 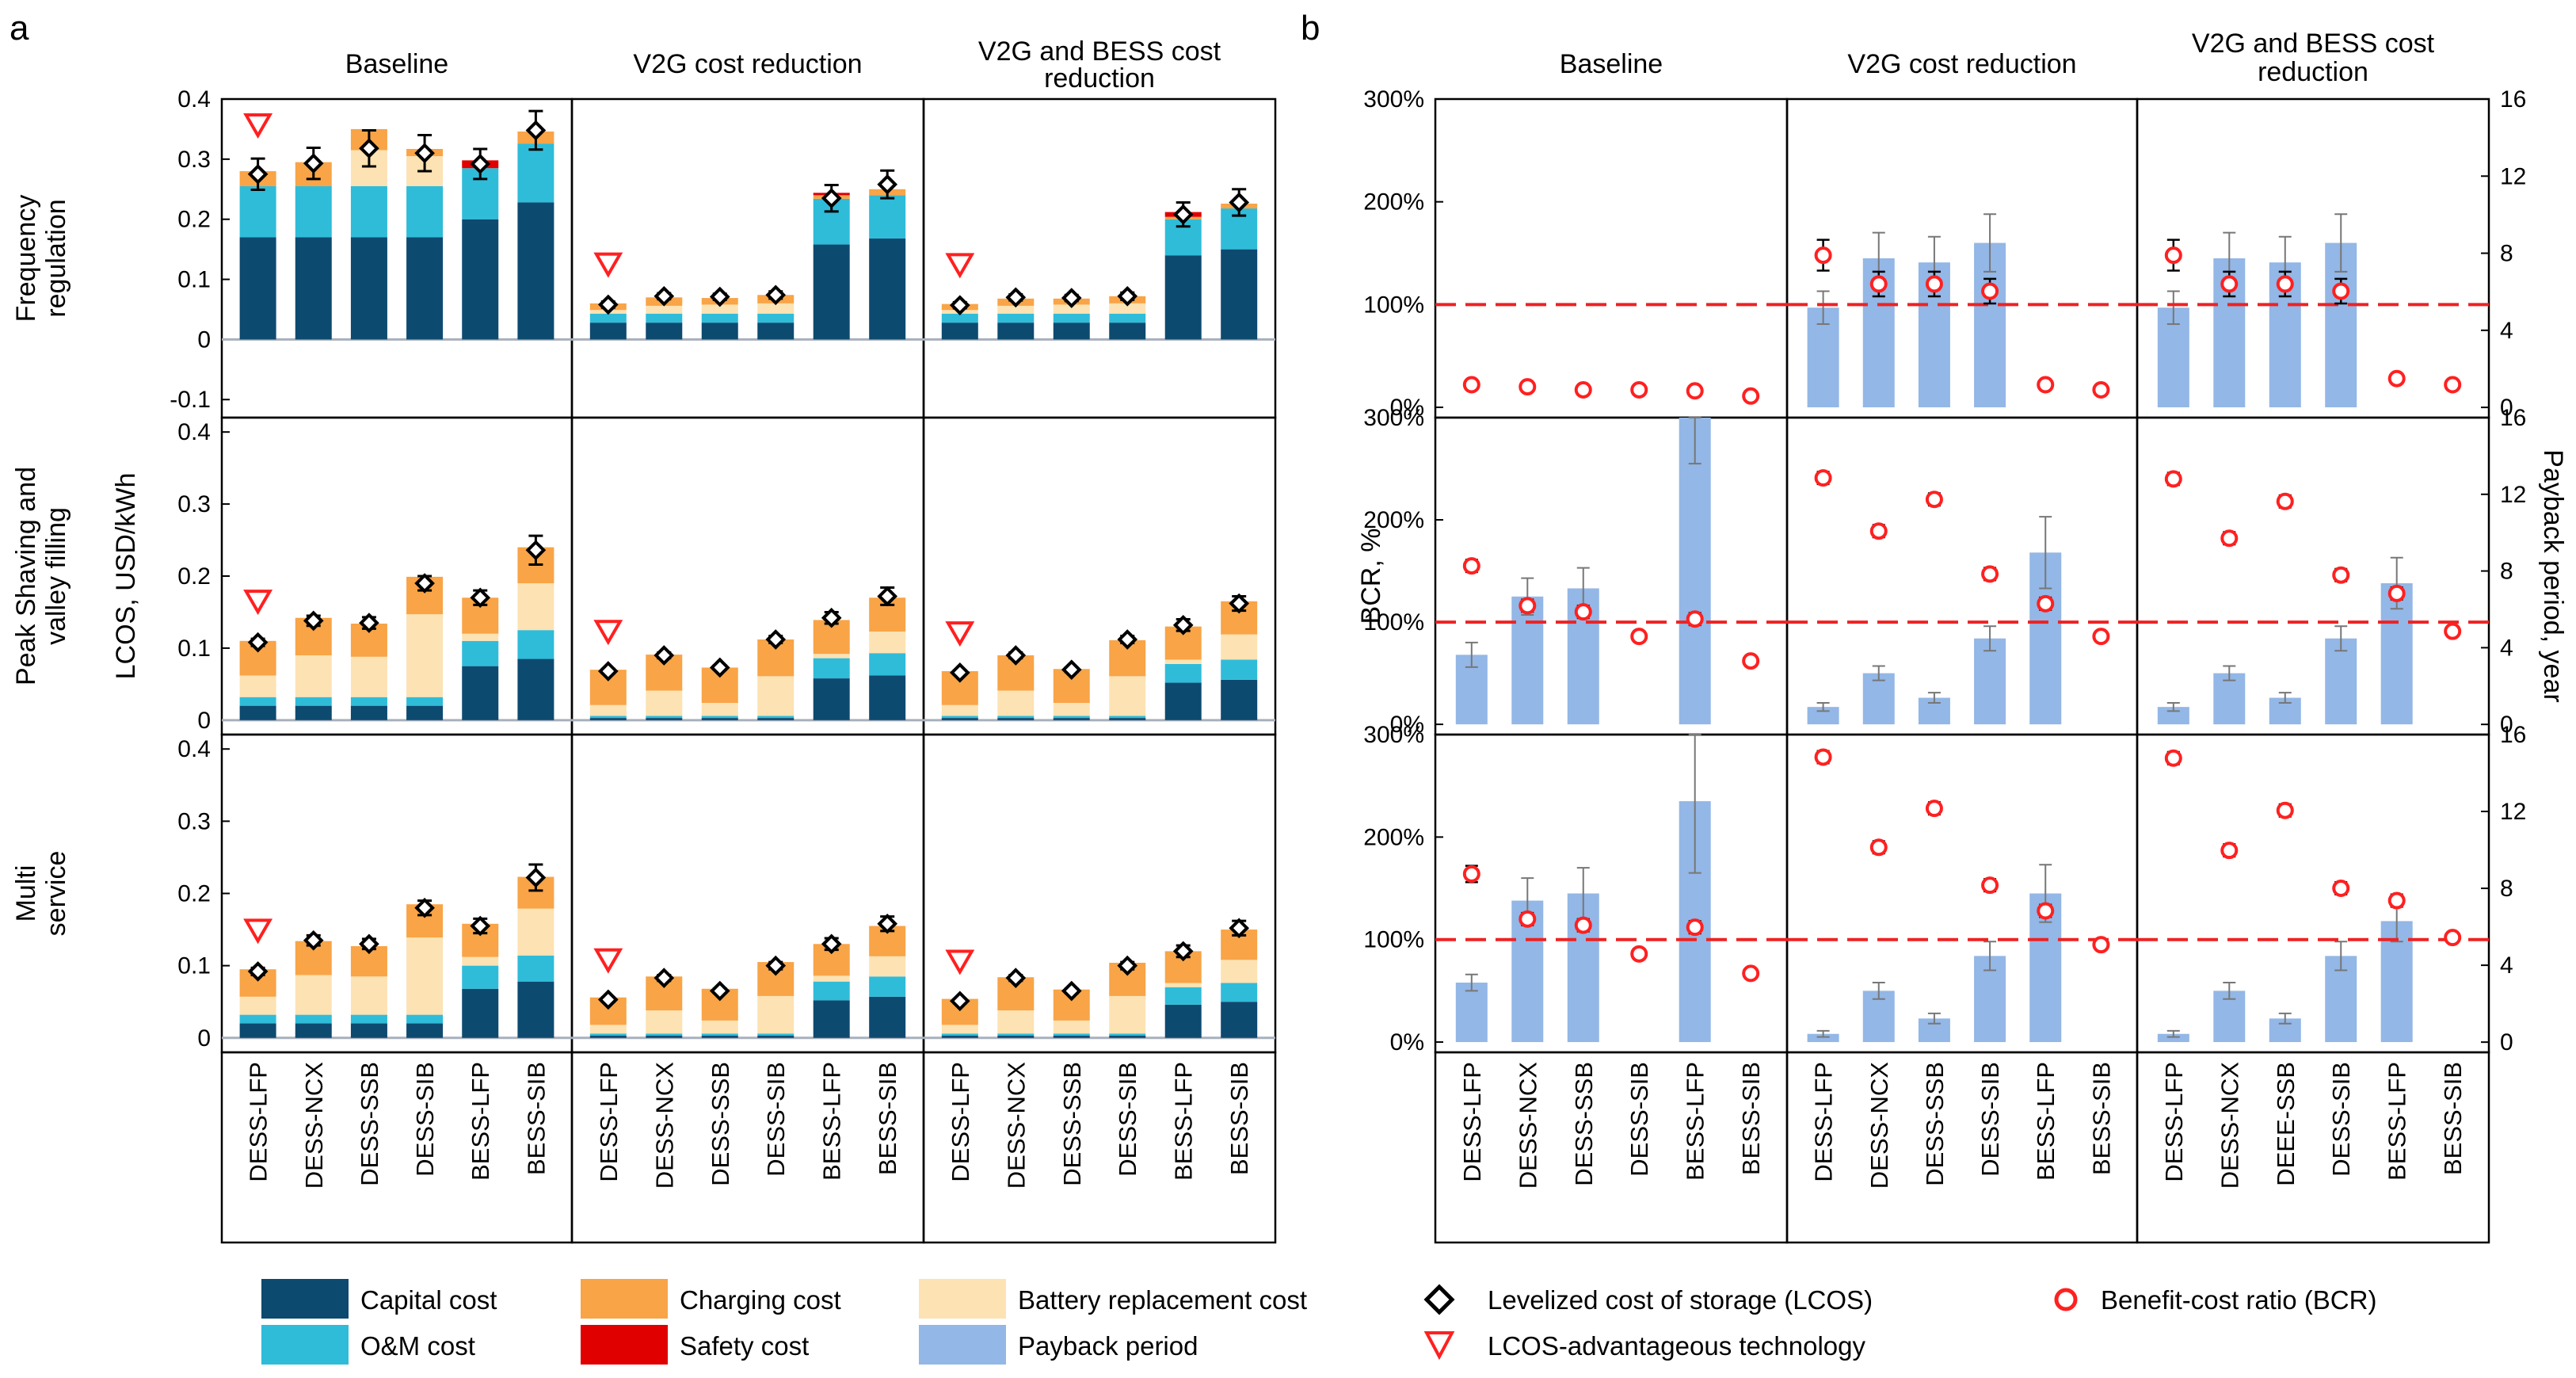 What do you see at coordinates (888, 1119) in the screenshot?
I see `panel-a-category-label: BESS-SIB` at bounding box center [888, 1119].